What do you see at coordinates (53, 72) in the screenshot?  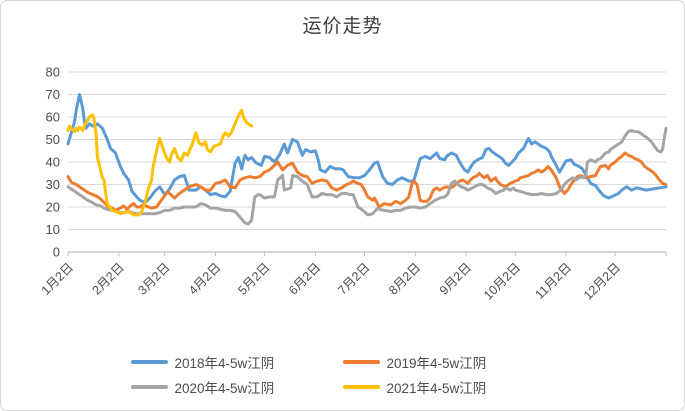 I see `y-axis-label: 80` at bounding box center [53, 72].